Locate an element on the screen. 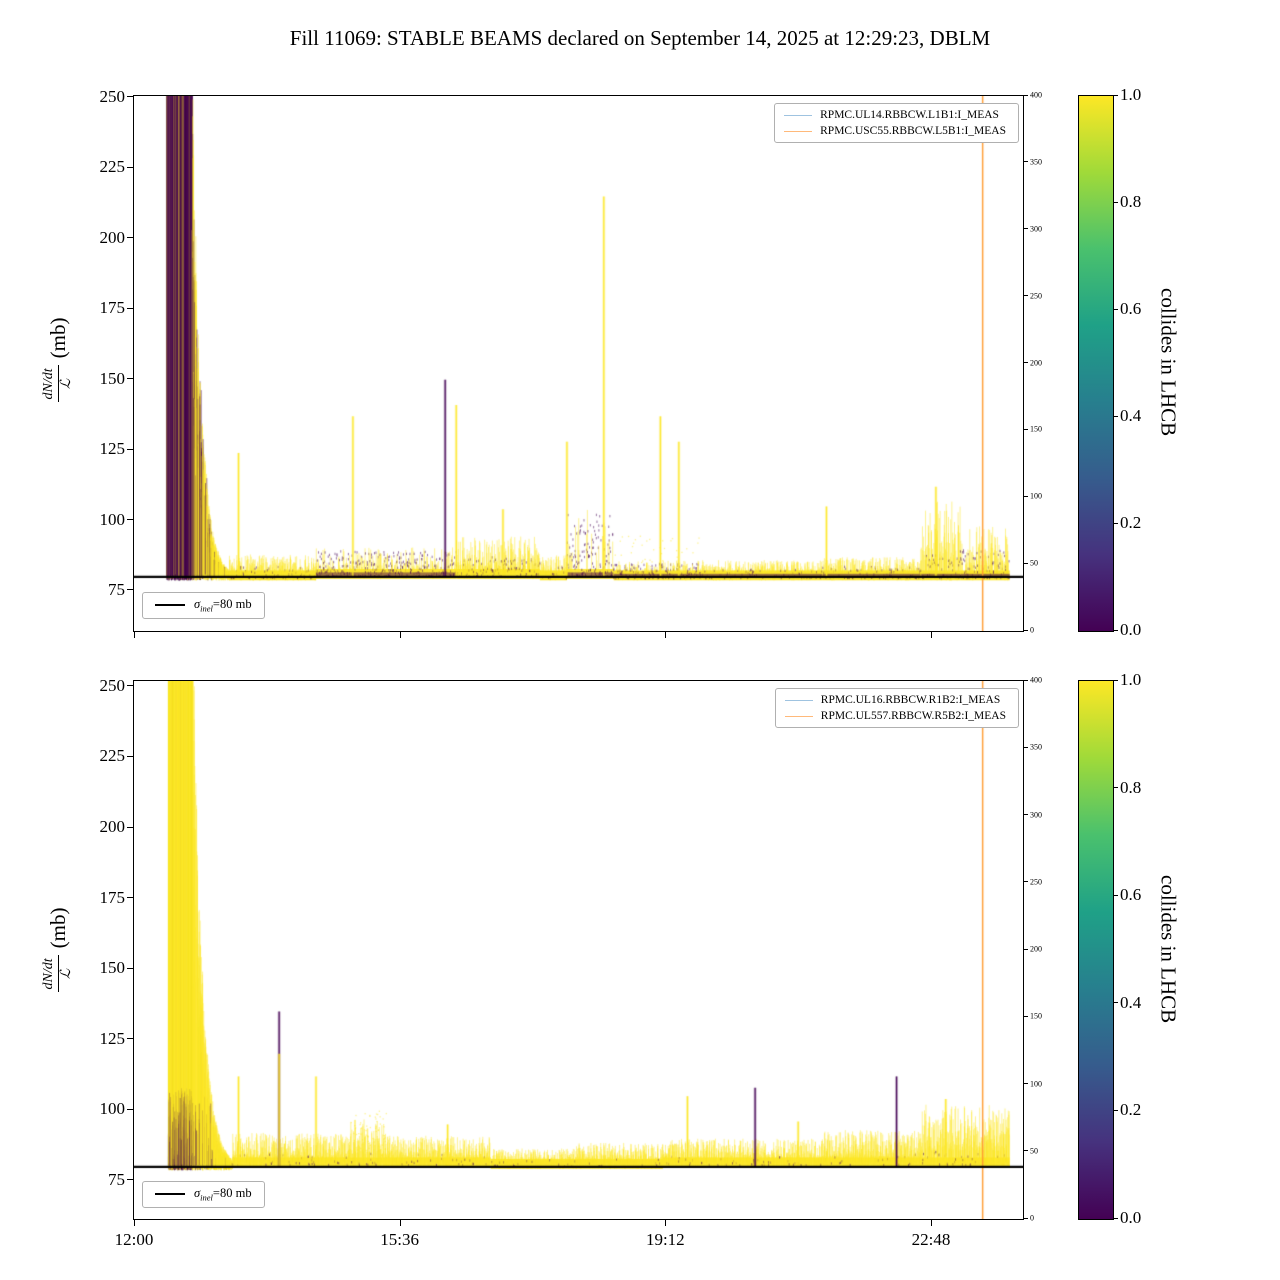 The height and width of the screenshot is (1280, 1280). y-axis-label-bottom: dN/dt ℒ (mb) is located at coordinates (58, 950).